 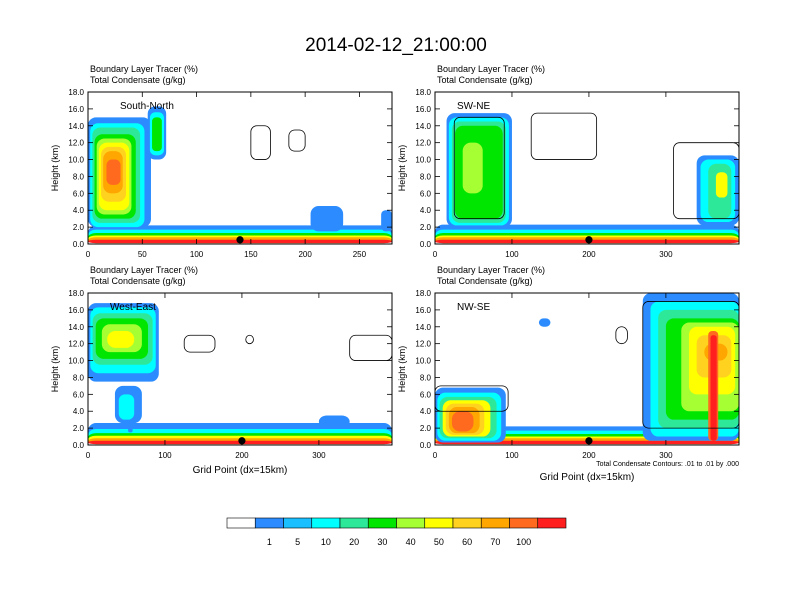 I want to click on section-label: South-North, so click(x=147, y=106).